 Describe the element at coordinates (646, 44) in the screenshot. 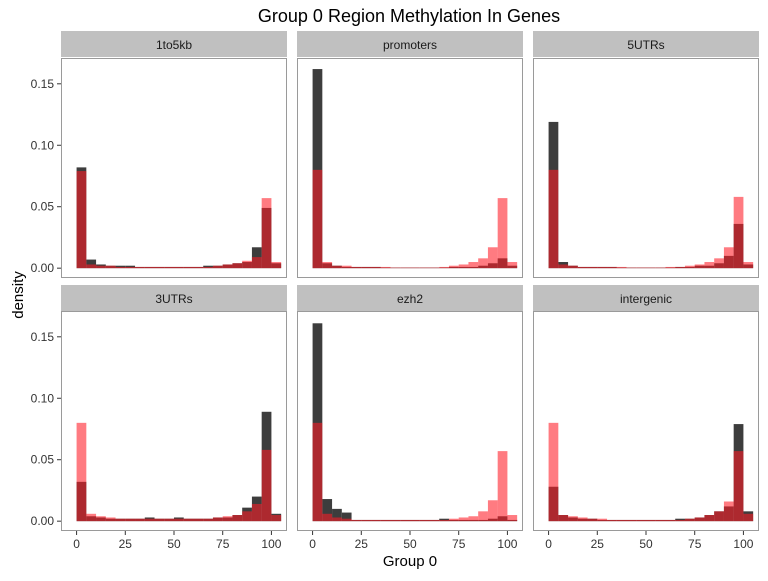

I see `facet-strip` at that location.